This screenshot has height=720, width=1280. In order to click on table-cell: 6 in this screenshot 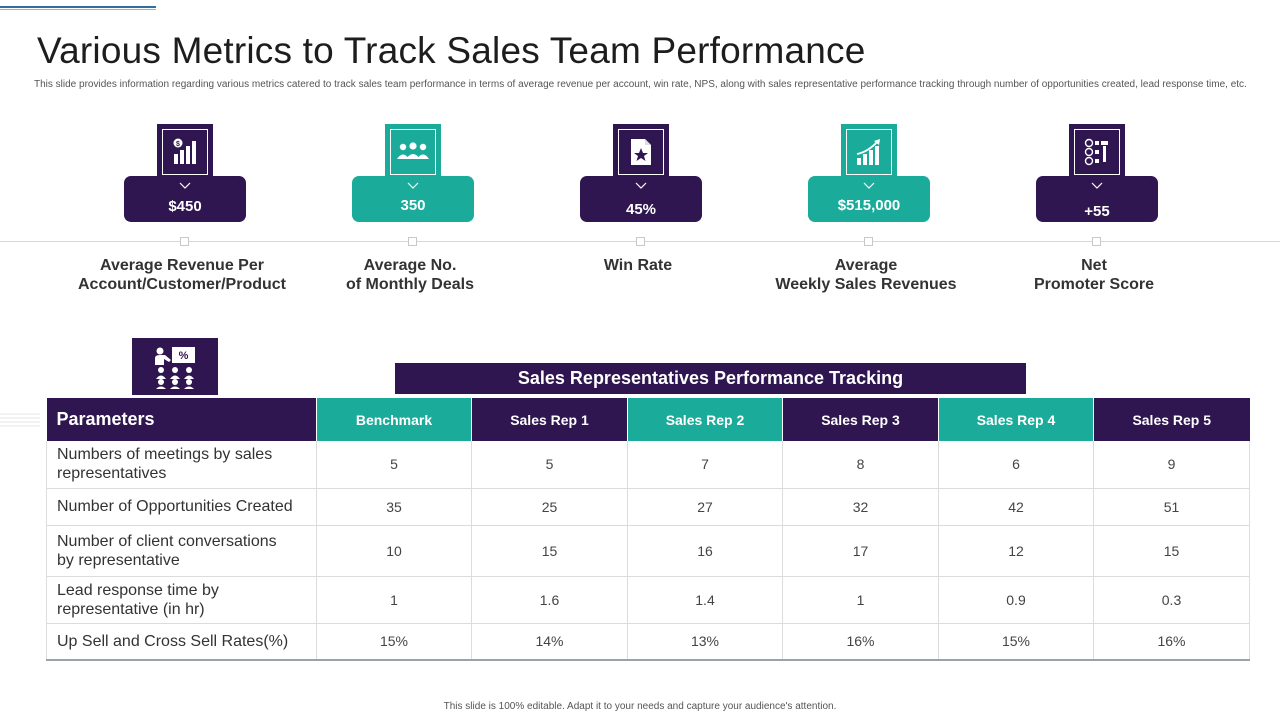, I will do `click(1016, 465)`.